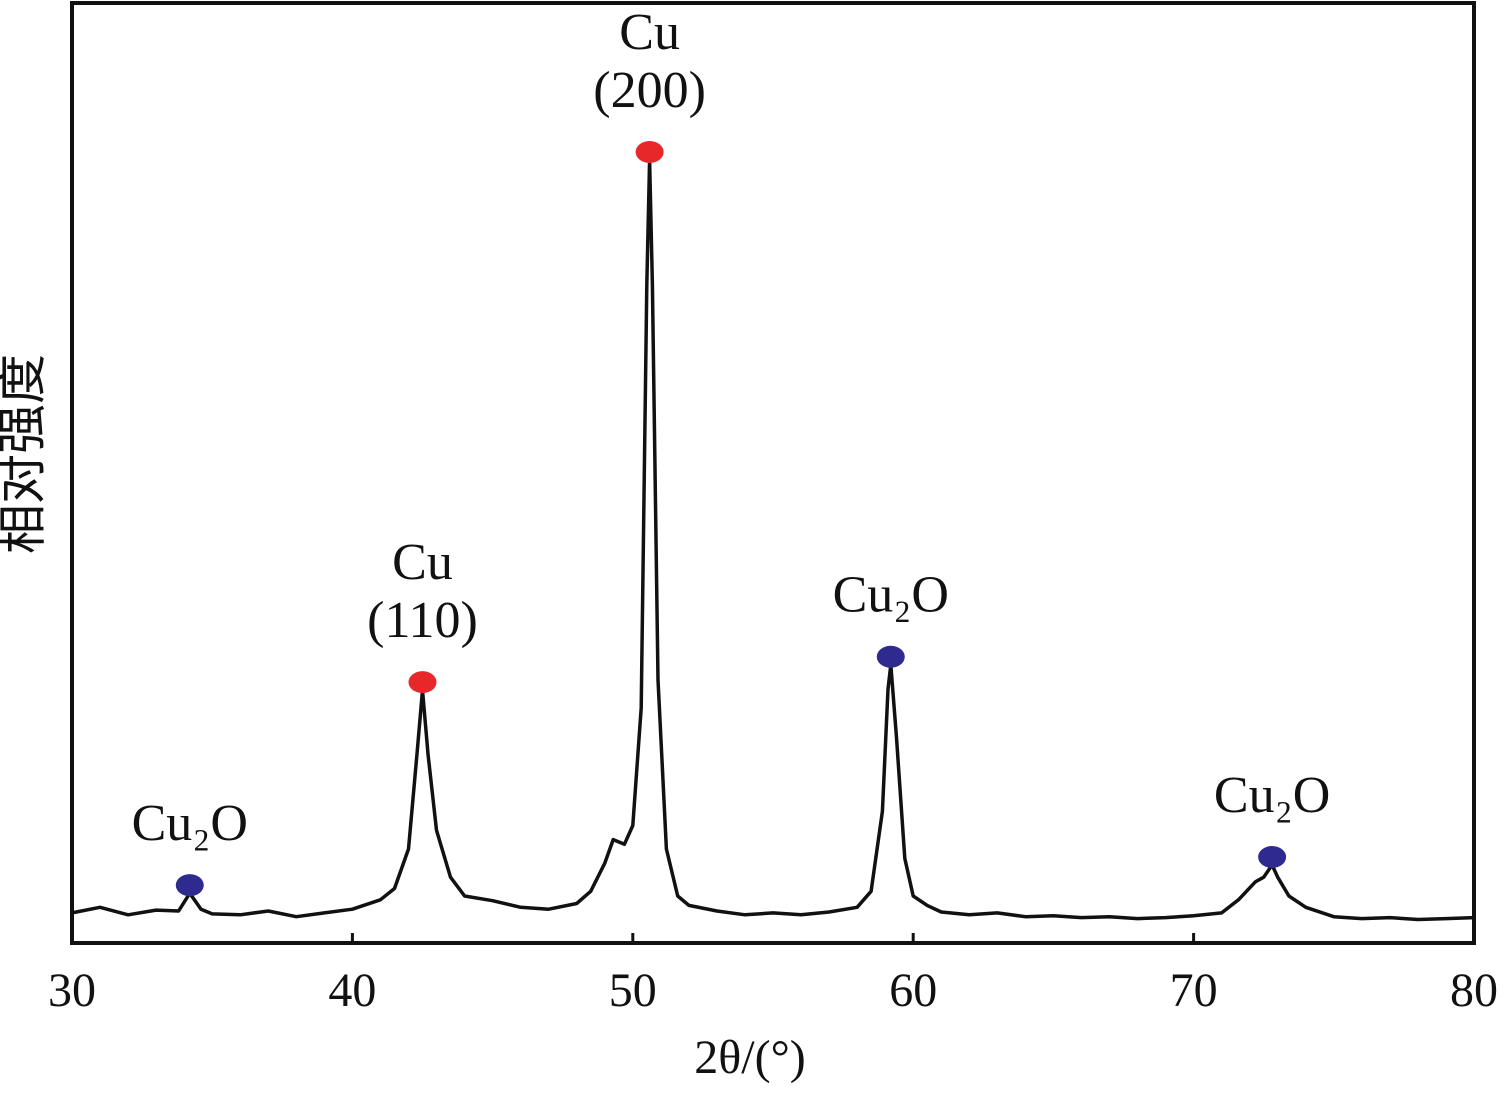 The width and height of the screenshot is (1512, 1103). I want to click on x-tick-label: 30, so click(72, 990).